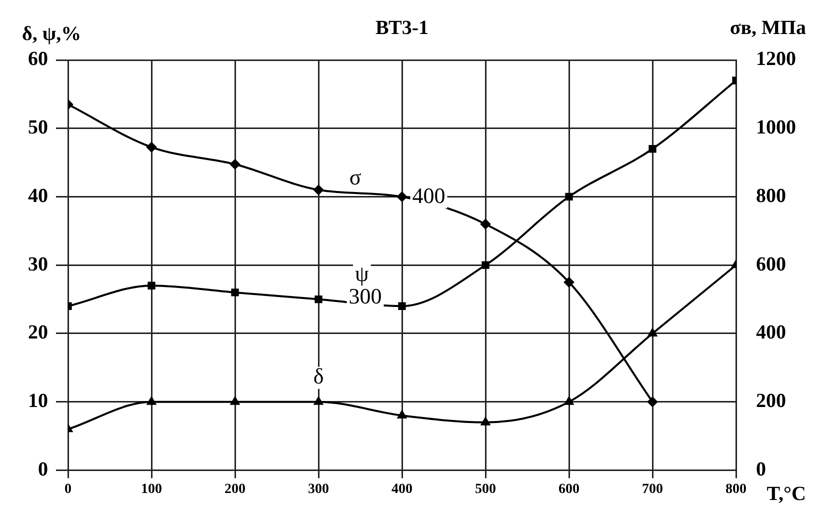 The height and width of the screenshot is (521, 814). I want to click on annotation: 300, so click(365, 296).